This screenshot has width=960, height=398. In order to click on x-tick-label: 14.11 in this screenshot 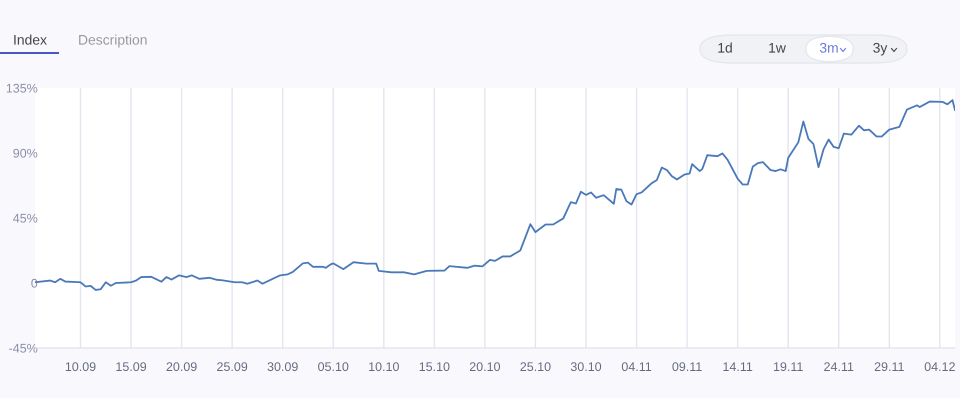, I will do `click(737, 366)`.